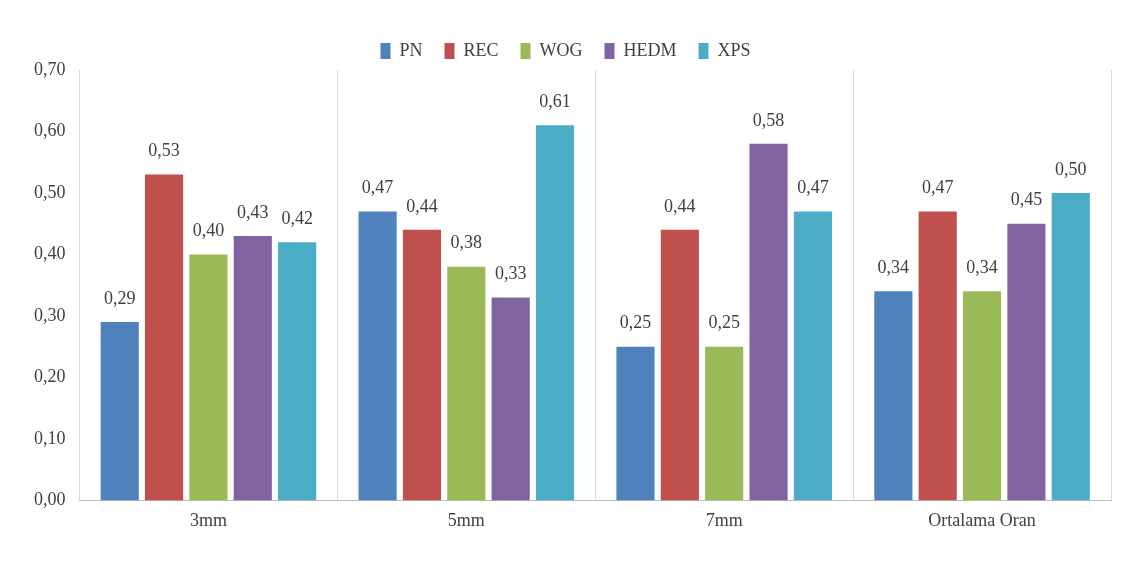  Describe the element at coordinates (50, 499) in the screenshot. I see `y-tick-label: 0,00` at that location.